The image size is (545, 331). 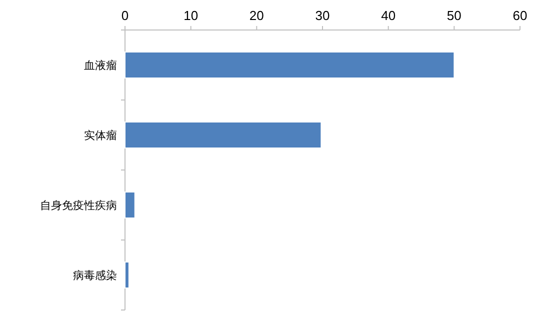 What do you see at coordinates (78, 205) in the screenshot?
I see `y-tick-label: 自身免疫性疾病` at bounding box center [78, 205].